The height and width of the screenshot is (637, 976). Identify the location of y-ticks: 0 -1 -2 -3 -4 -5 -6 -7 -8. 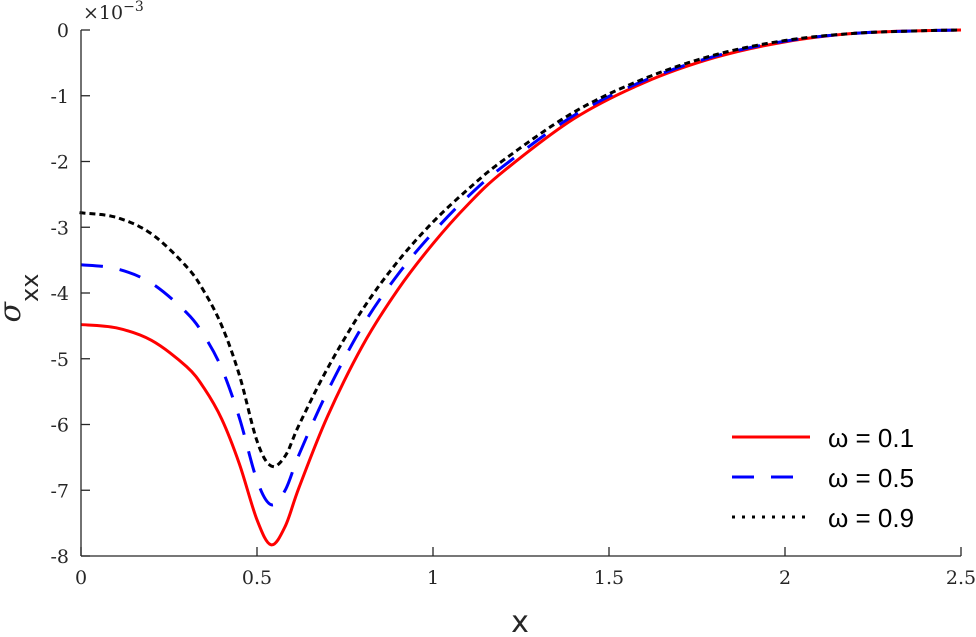
(70, 294).